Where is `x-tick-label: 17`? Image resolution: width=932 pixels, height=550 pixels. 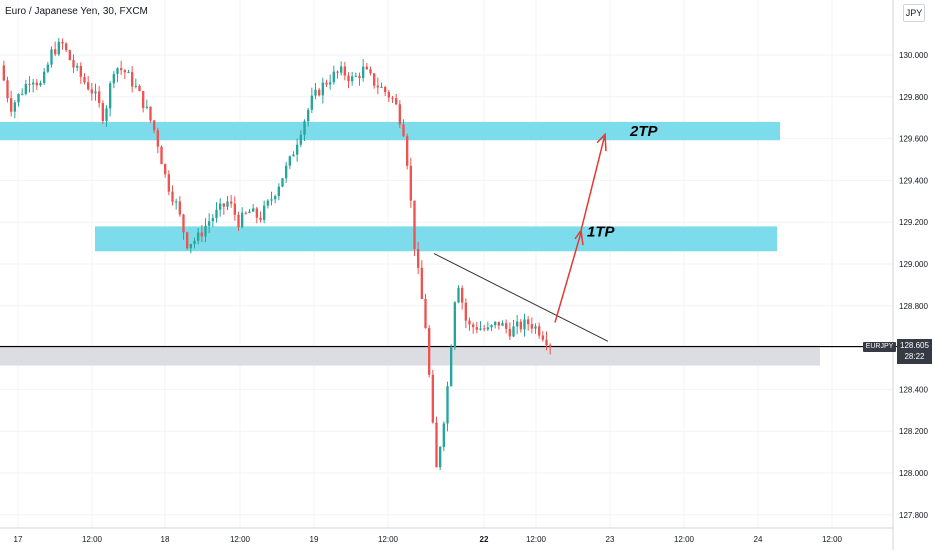 x-tick-label: 17 is located at coordinates (18, 539).